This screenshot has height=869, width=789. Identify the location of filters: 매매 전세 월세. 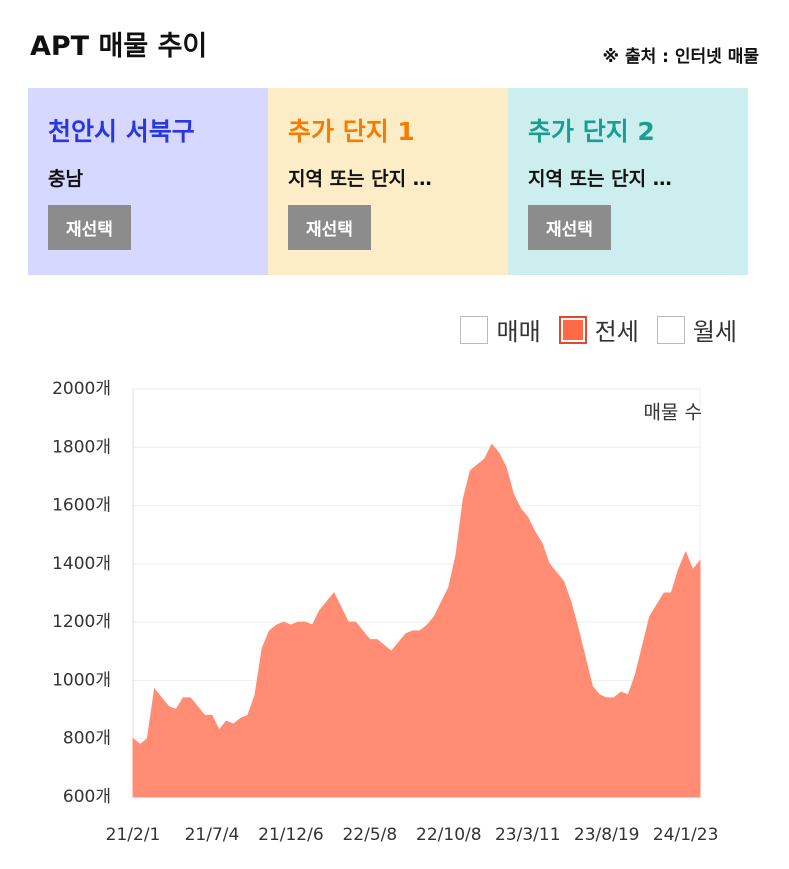
(598, 329).